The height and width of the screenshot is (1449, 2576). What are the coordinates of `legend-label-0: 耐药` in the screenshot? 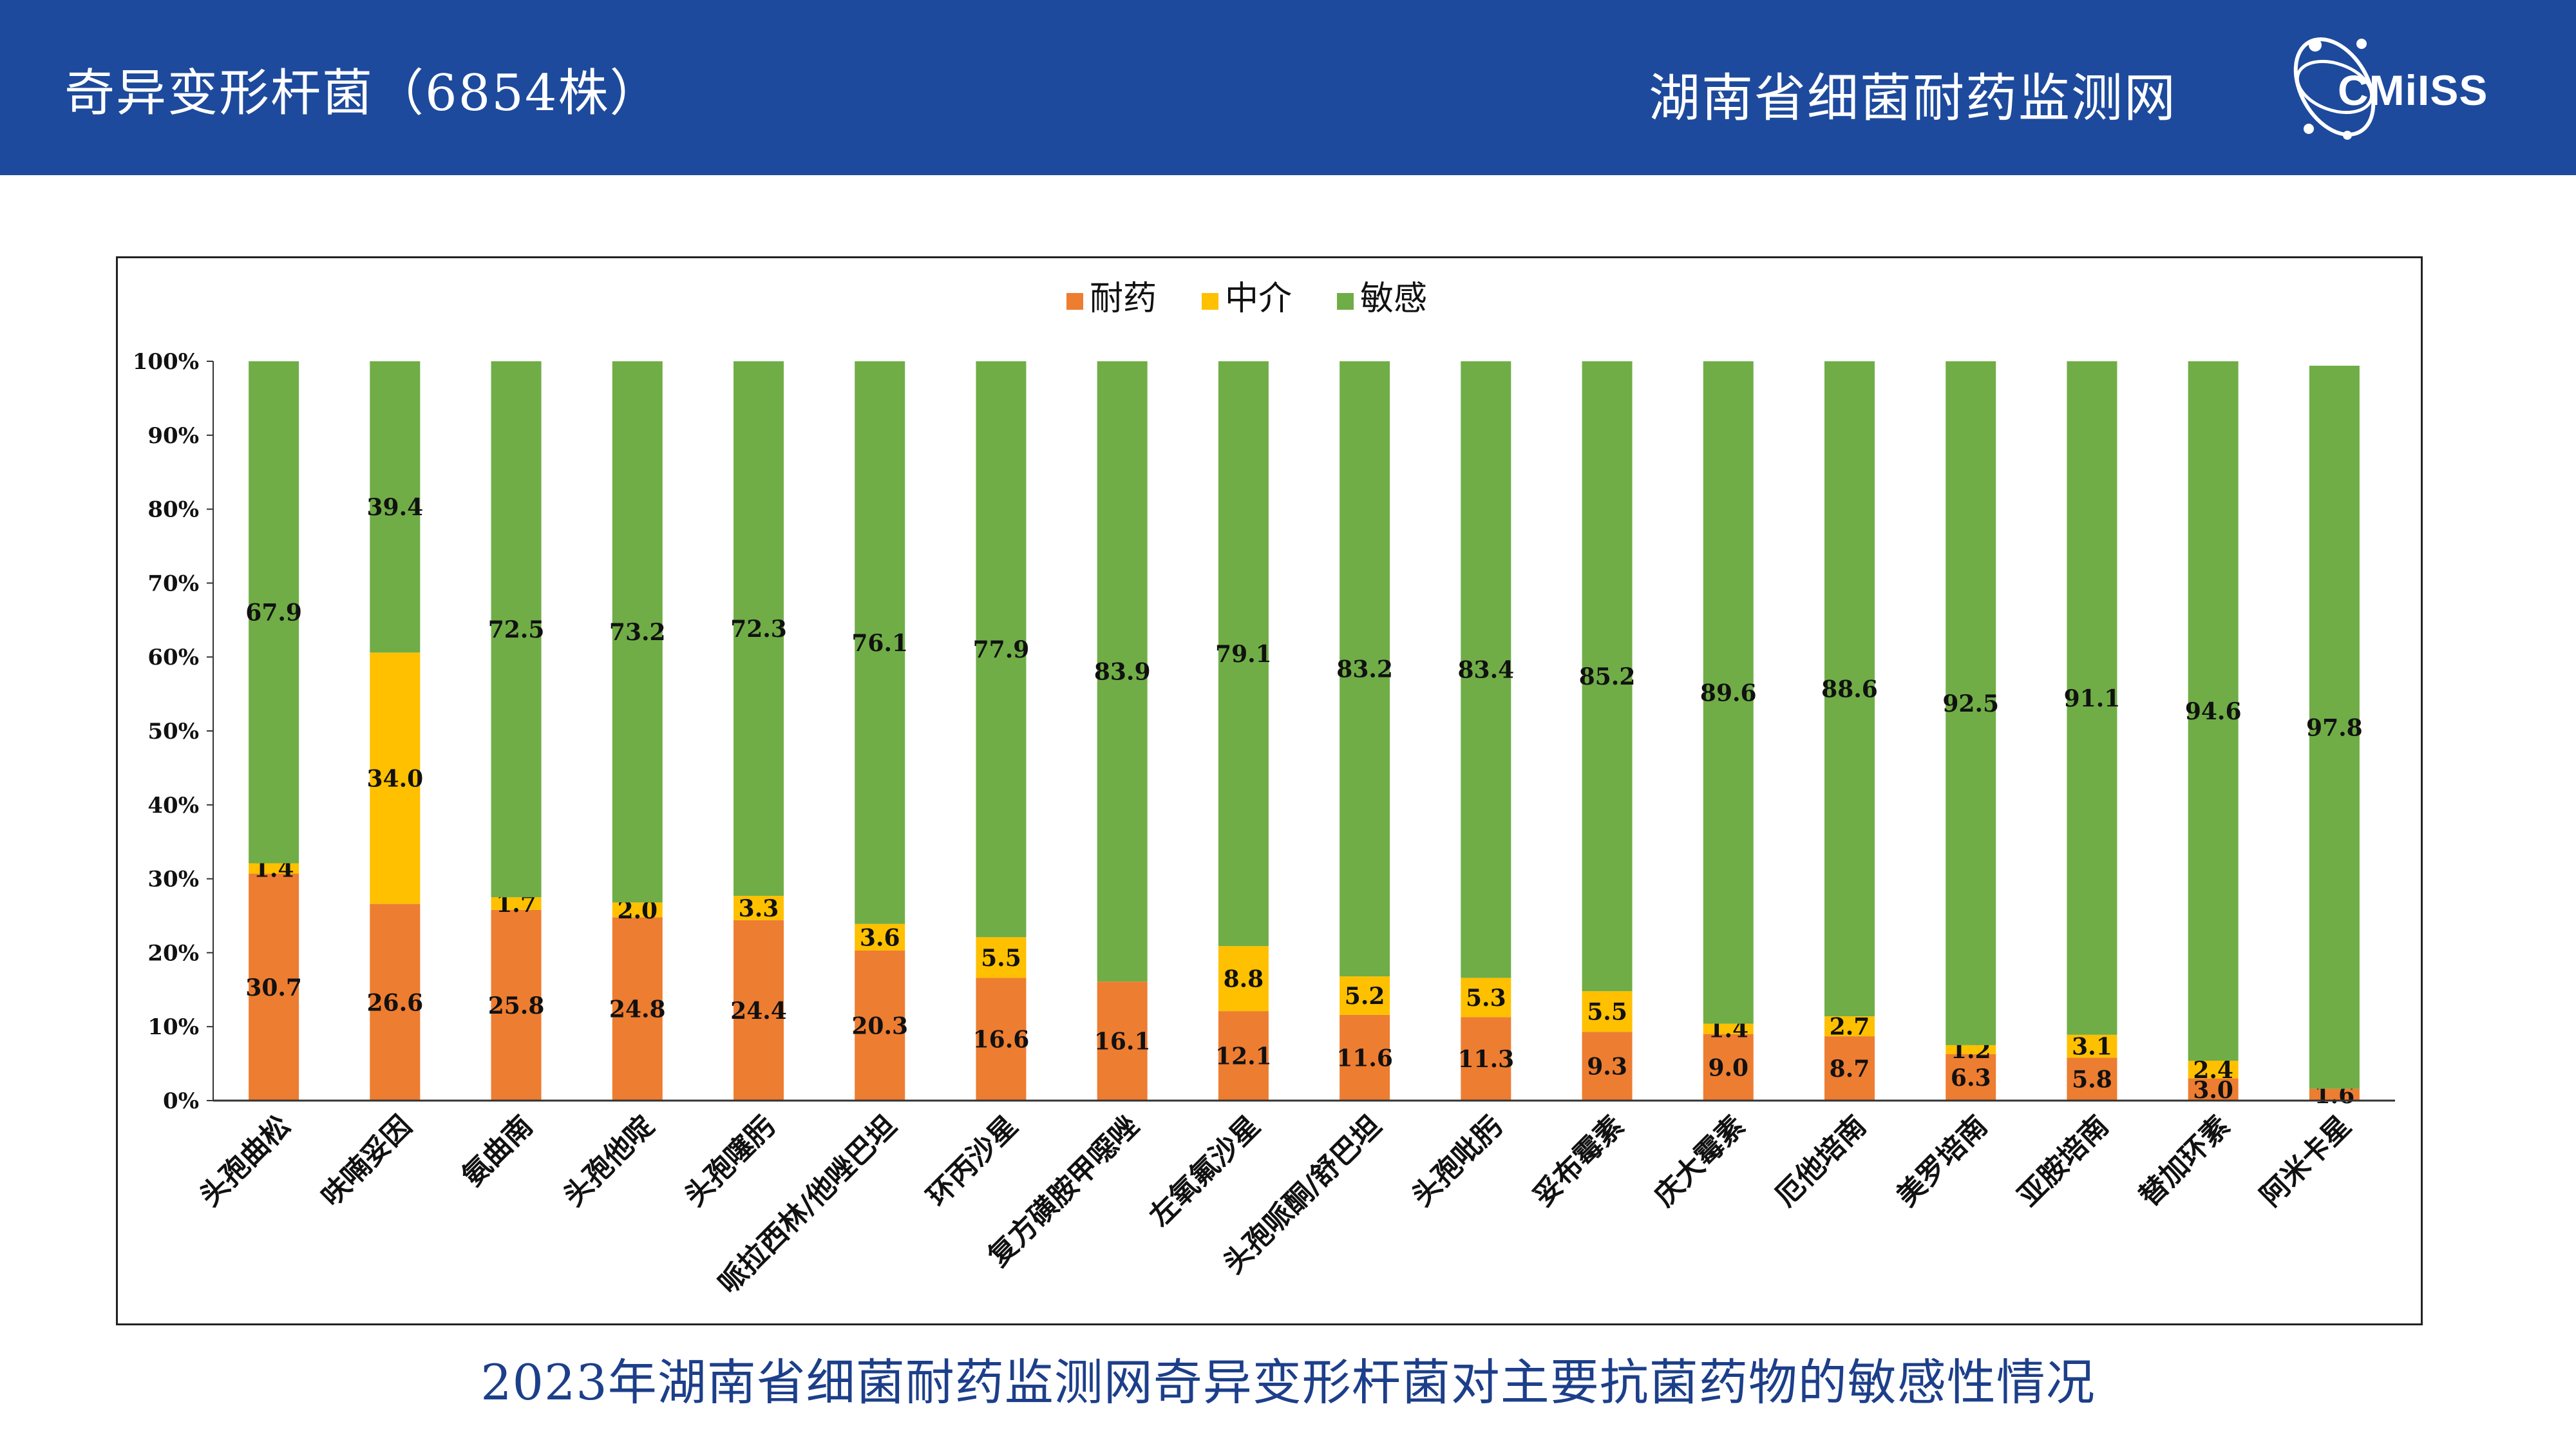 It's located at (1124, 298).